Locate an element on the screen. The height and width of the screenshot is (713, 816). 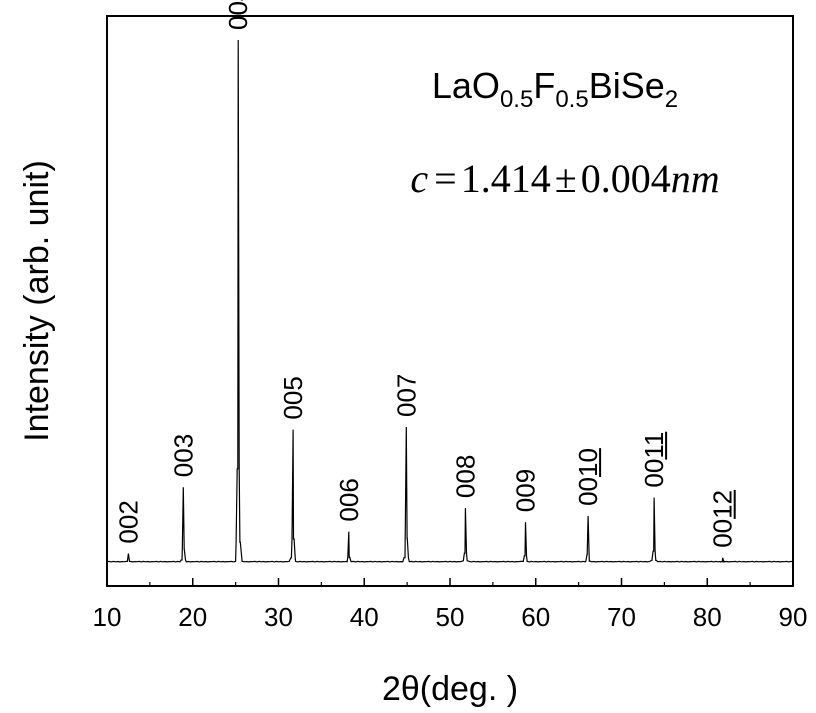
lattice-err: 0.004 is located at coordinates (626, 178).